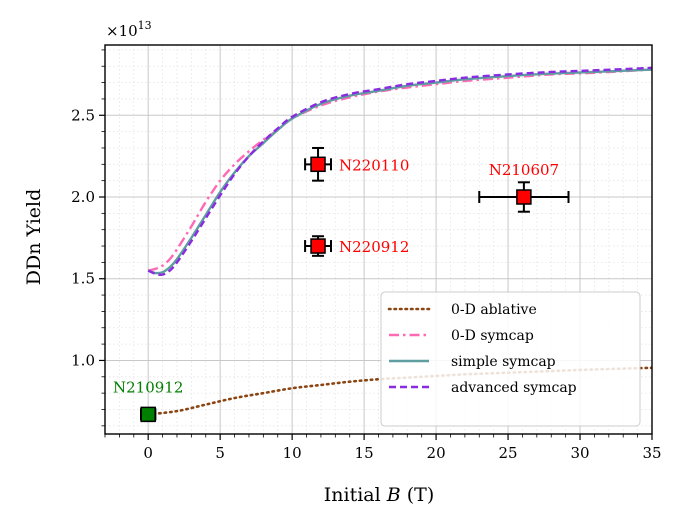  What do you see at coordinates (436, 453) in the screenshot?
I see `x-tick-label: 20` at bounding box center [436, 453].